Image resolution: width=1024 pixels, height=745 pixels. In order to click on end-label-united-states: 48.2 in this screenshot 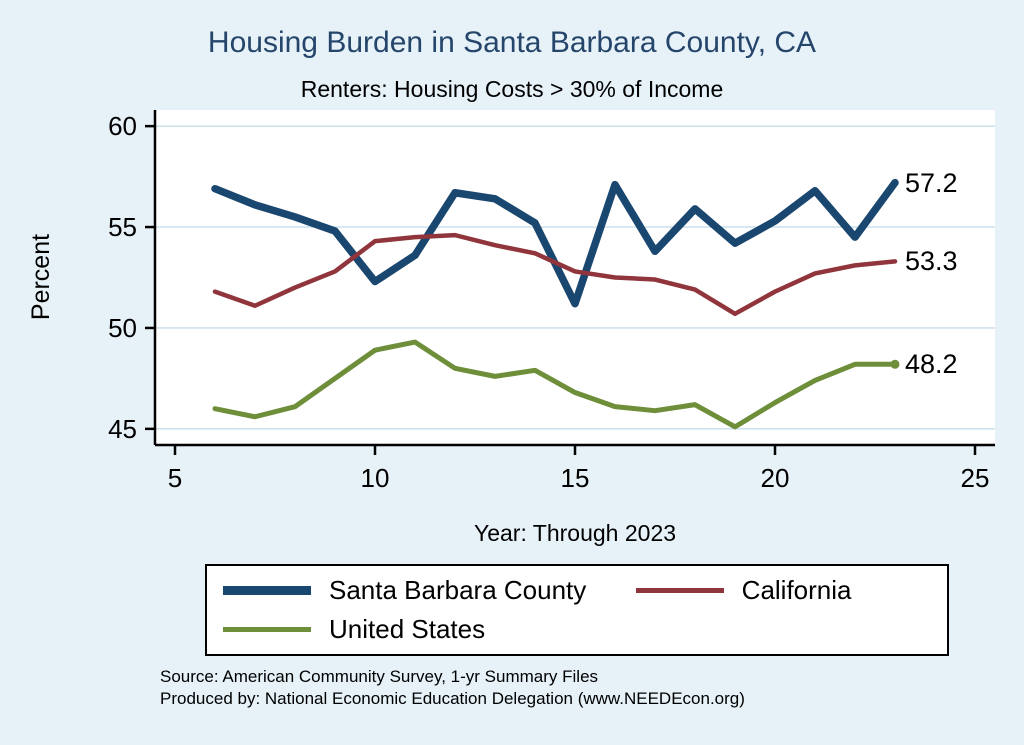, I will do `click(931, 364)`.